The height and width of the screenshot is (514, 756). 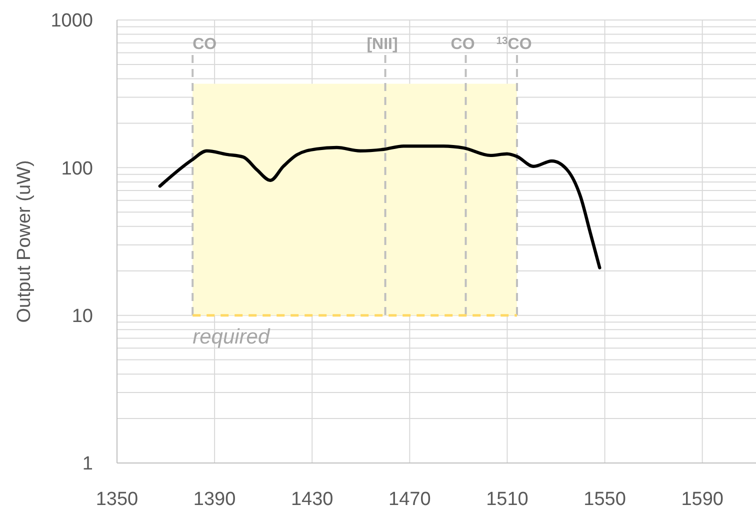 I want to click on ref-line-label: $^{13}$CO, so click(x=514, y=44).